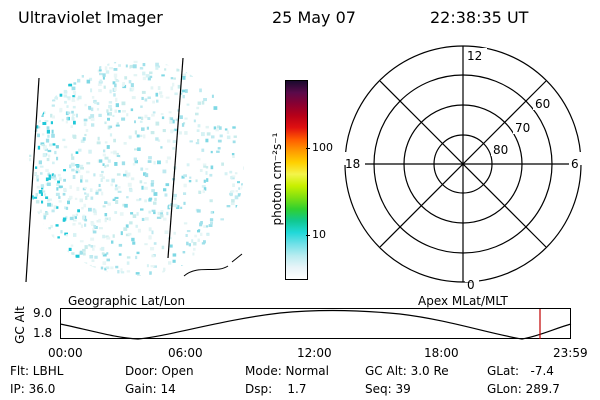 The height and width of the screenshot is (400, 600). What do you see at coordinates (319, 234) in the screenshot?
I see `colorbar-tick-10: 10` at bounding box center [319, 234].